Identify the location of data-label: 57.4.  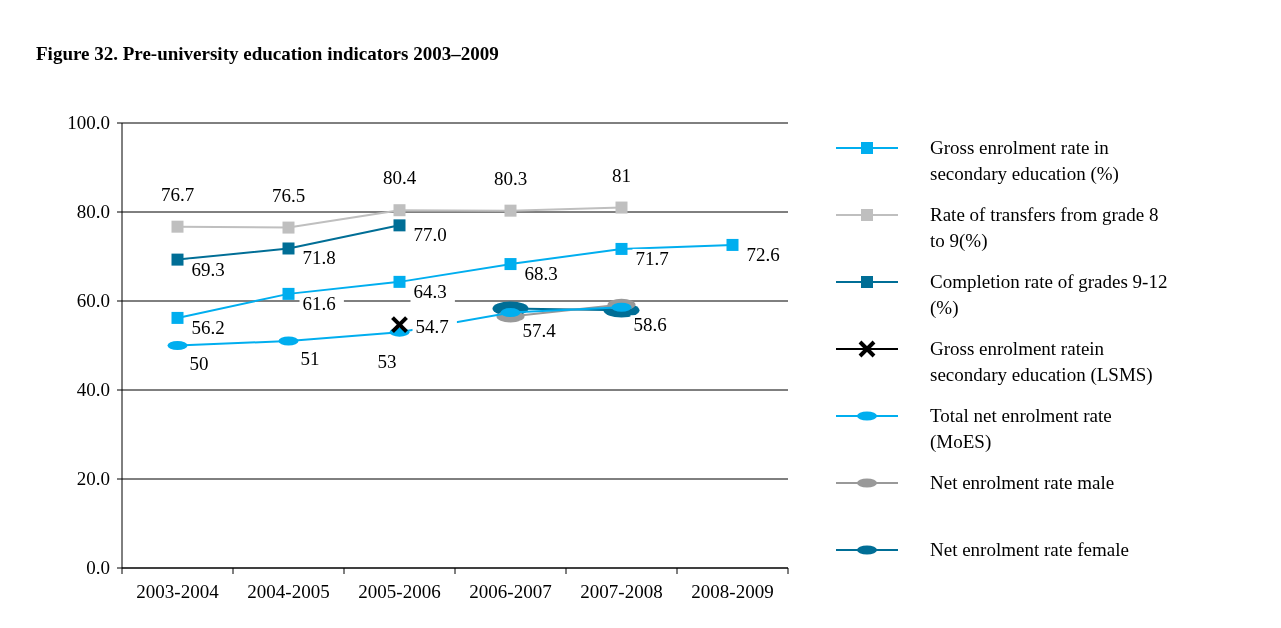
(539, 330).